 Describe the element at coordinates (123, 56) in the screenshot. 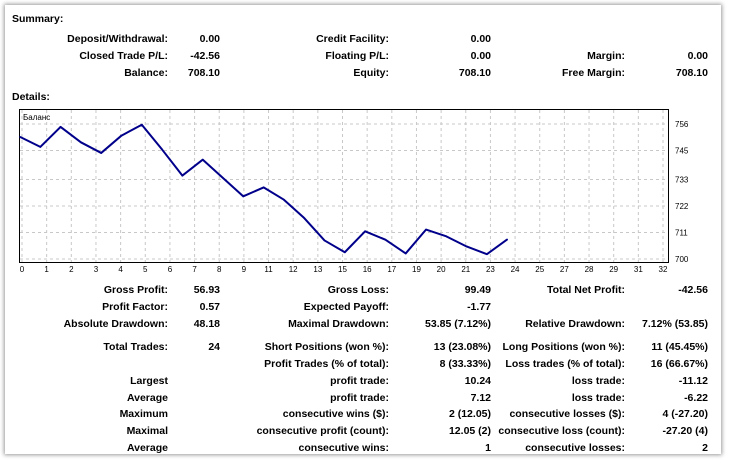

I see `closed-pl-label: Closed Trade P/L:` at that location.